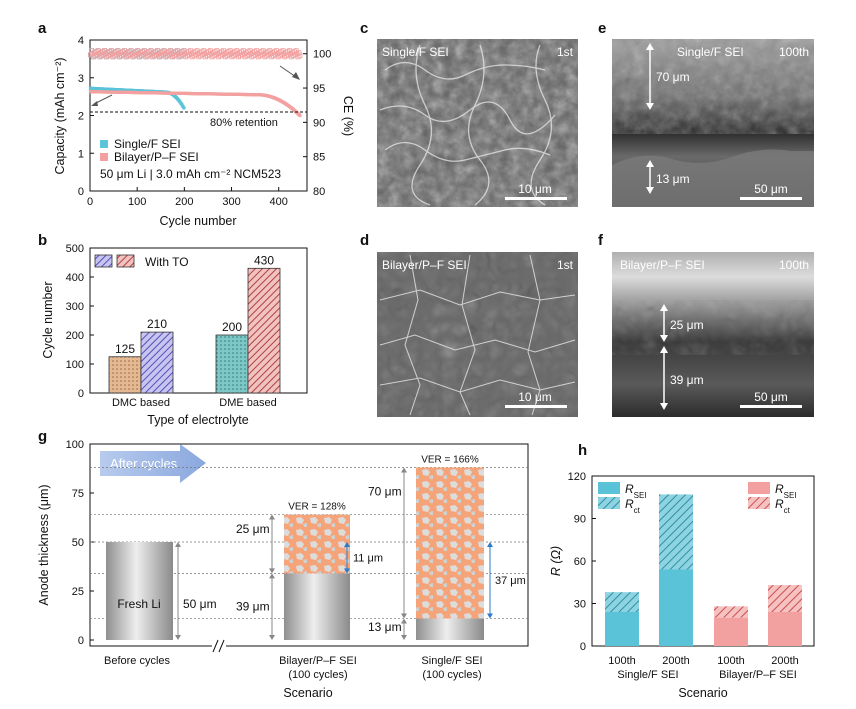  I want to click on xlabel-a: Cycle number, so click(197, 221).